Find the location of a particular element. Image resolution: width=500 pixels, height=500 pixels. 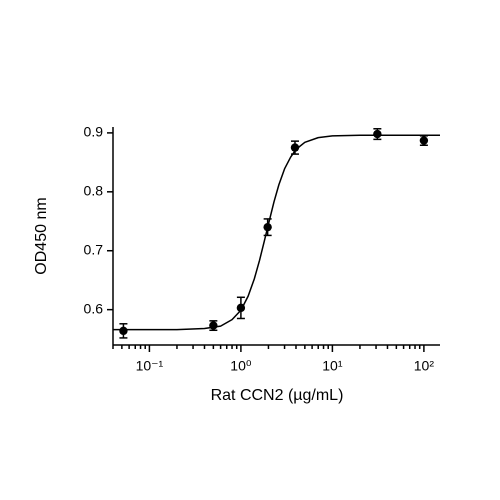

x-tick-label: 10⁰ is located at coordinates (241, 366).